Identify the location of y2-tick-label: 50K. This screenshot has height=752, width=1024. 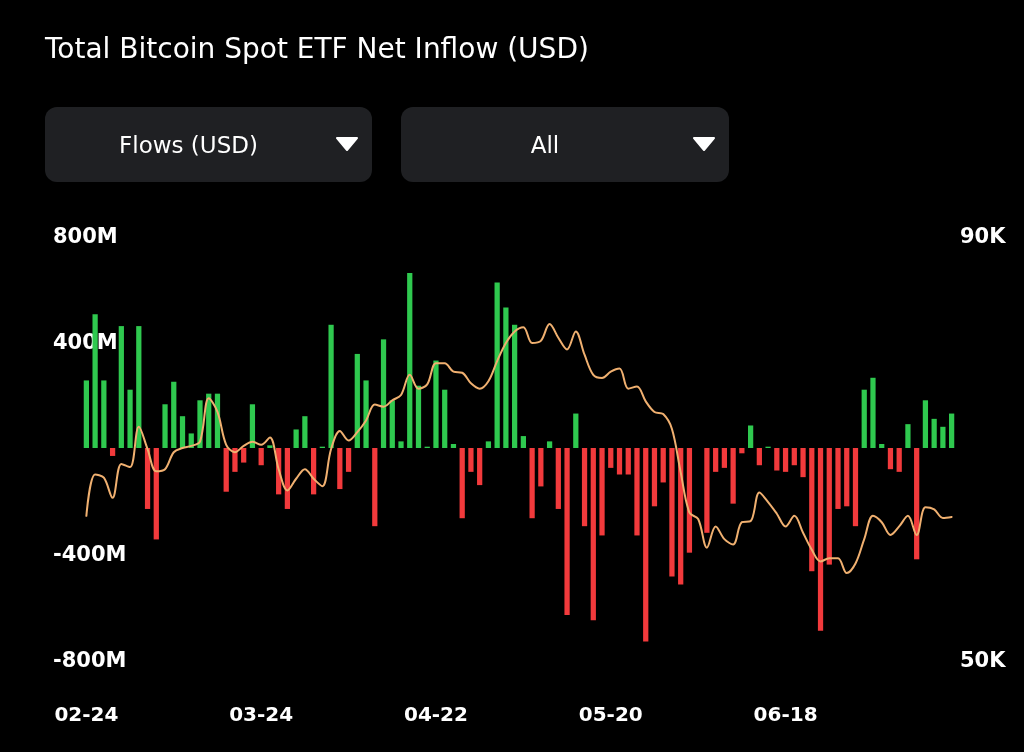
(983, 660).